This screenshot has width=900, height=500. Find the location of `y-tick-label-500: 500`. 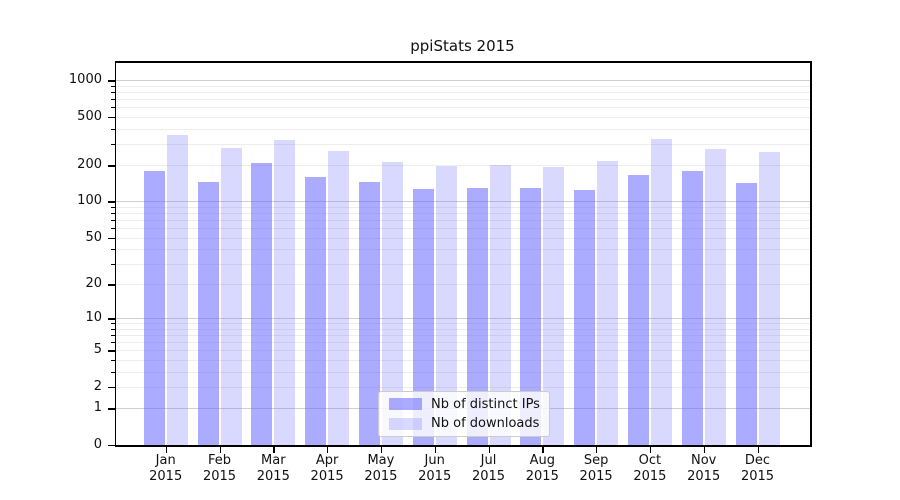

y-tick-label-500: 500 is located at coordinates (89, 116).